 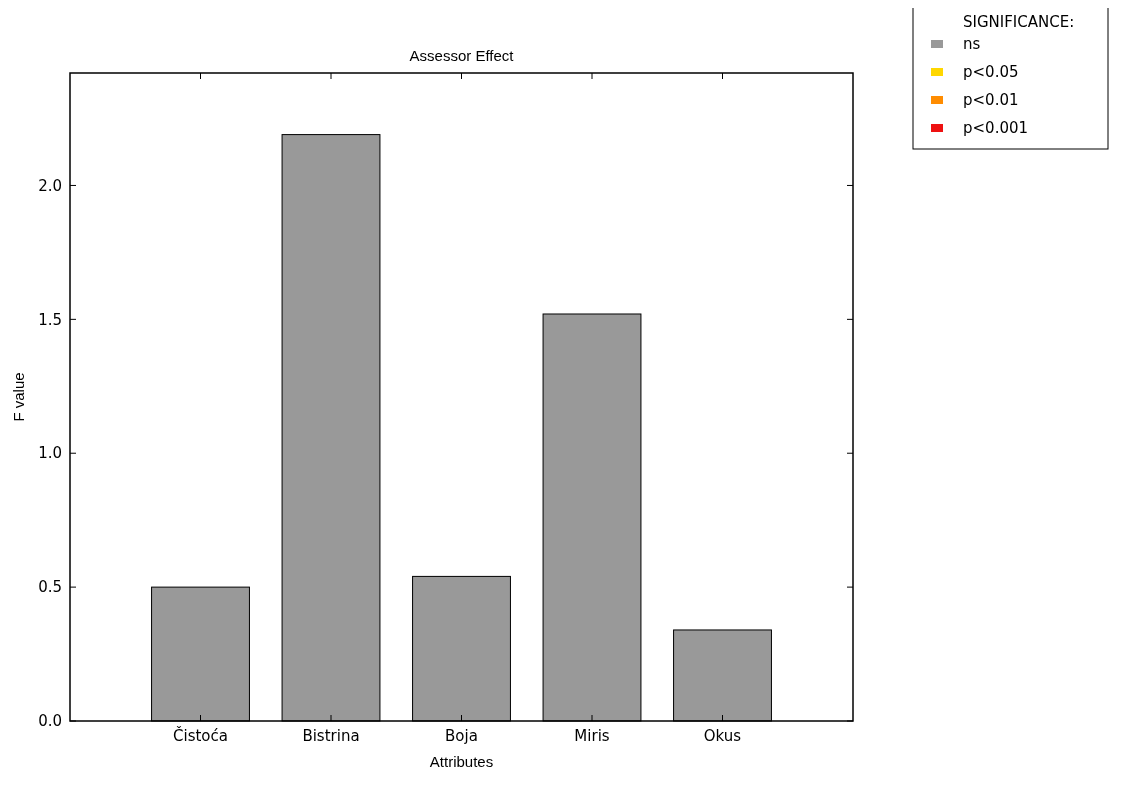 I want to click on legend-title: SIGNIFICANCE:, so click(x=1019, y=22).